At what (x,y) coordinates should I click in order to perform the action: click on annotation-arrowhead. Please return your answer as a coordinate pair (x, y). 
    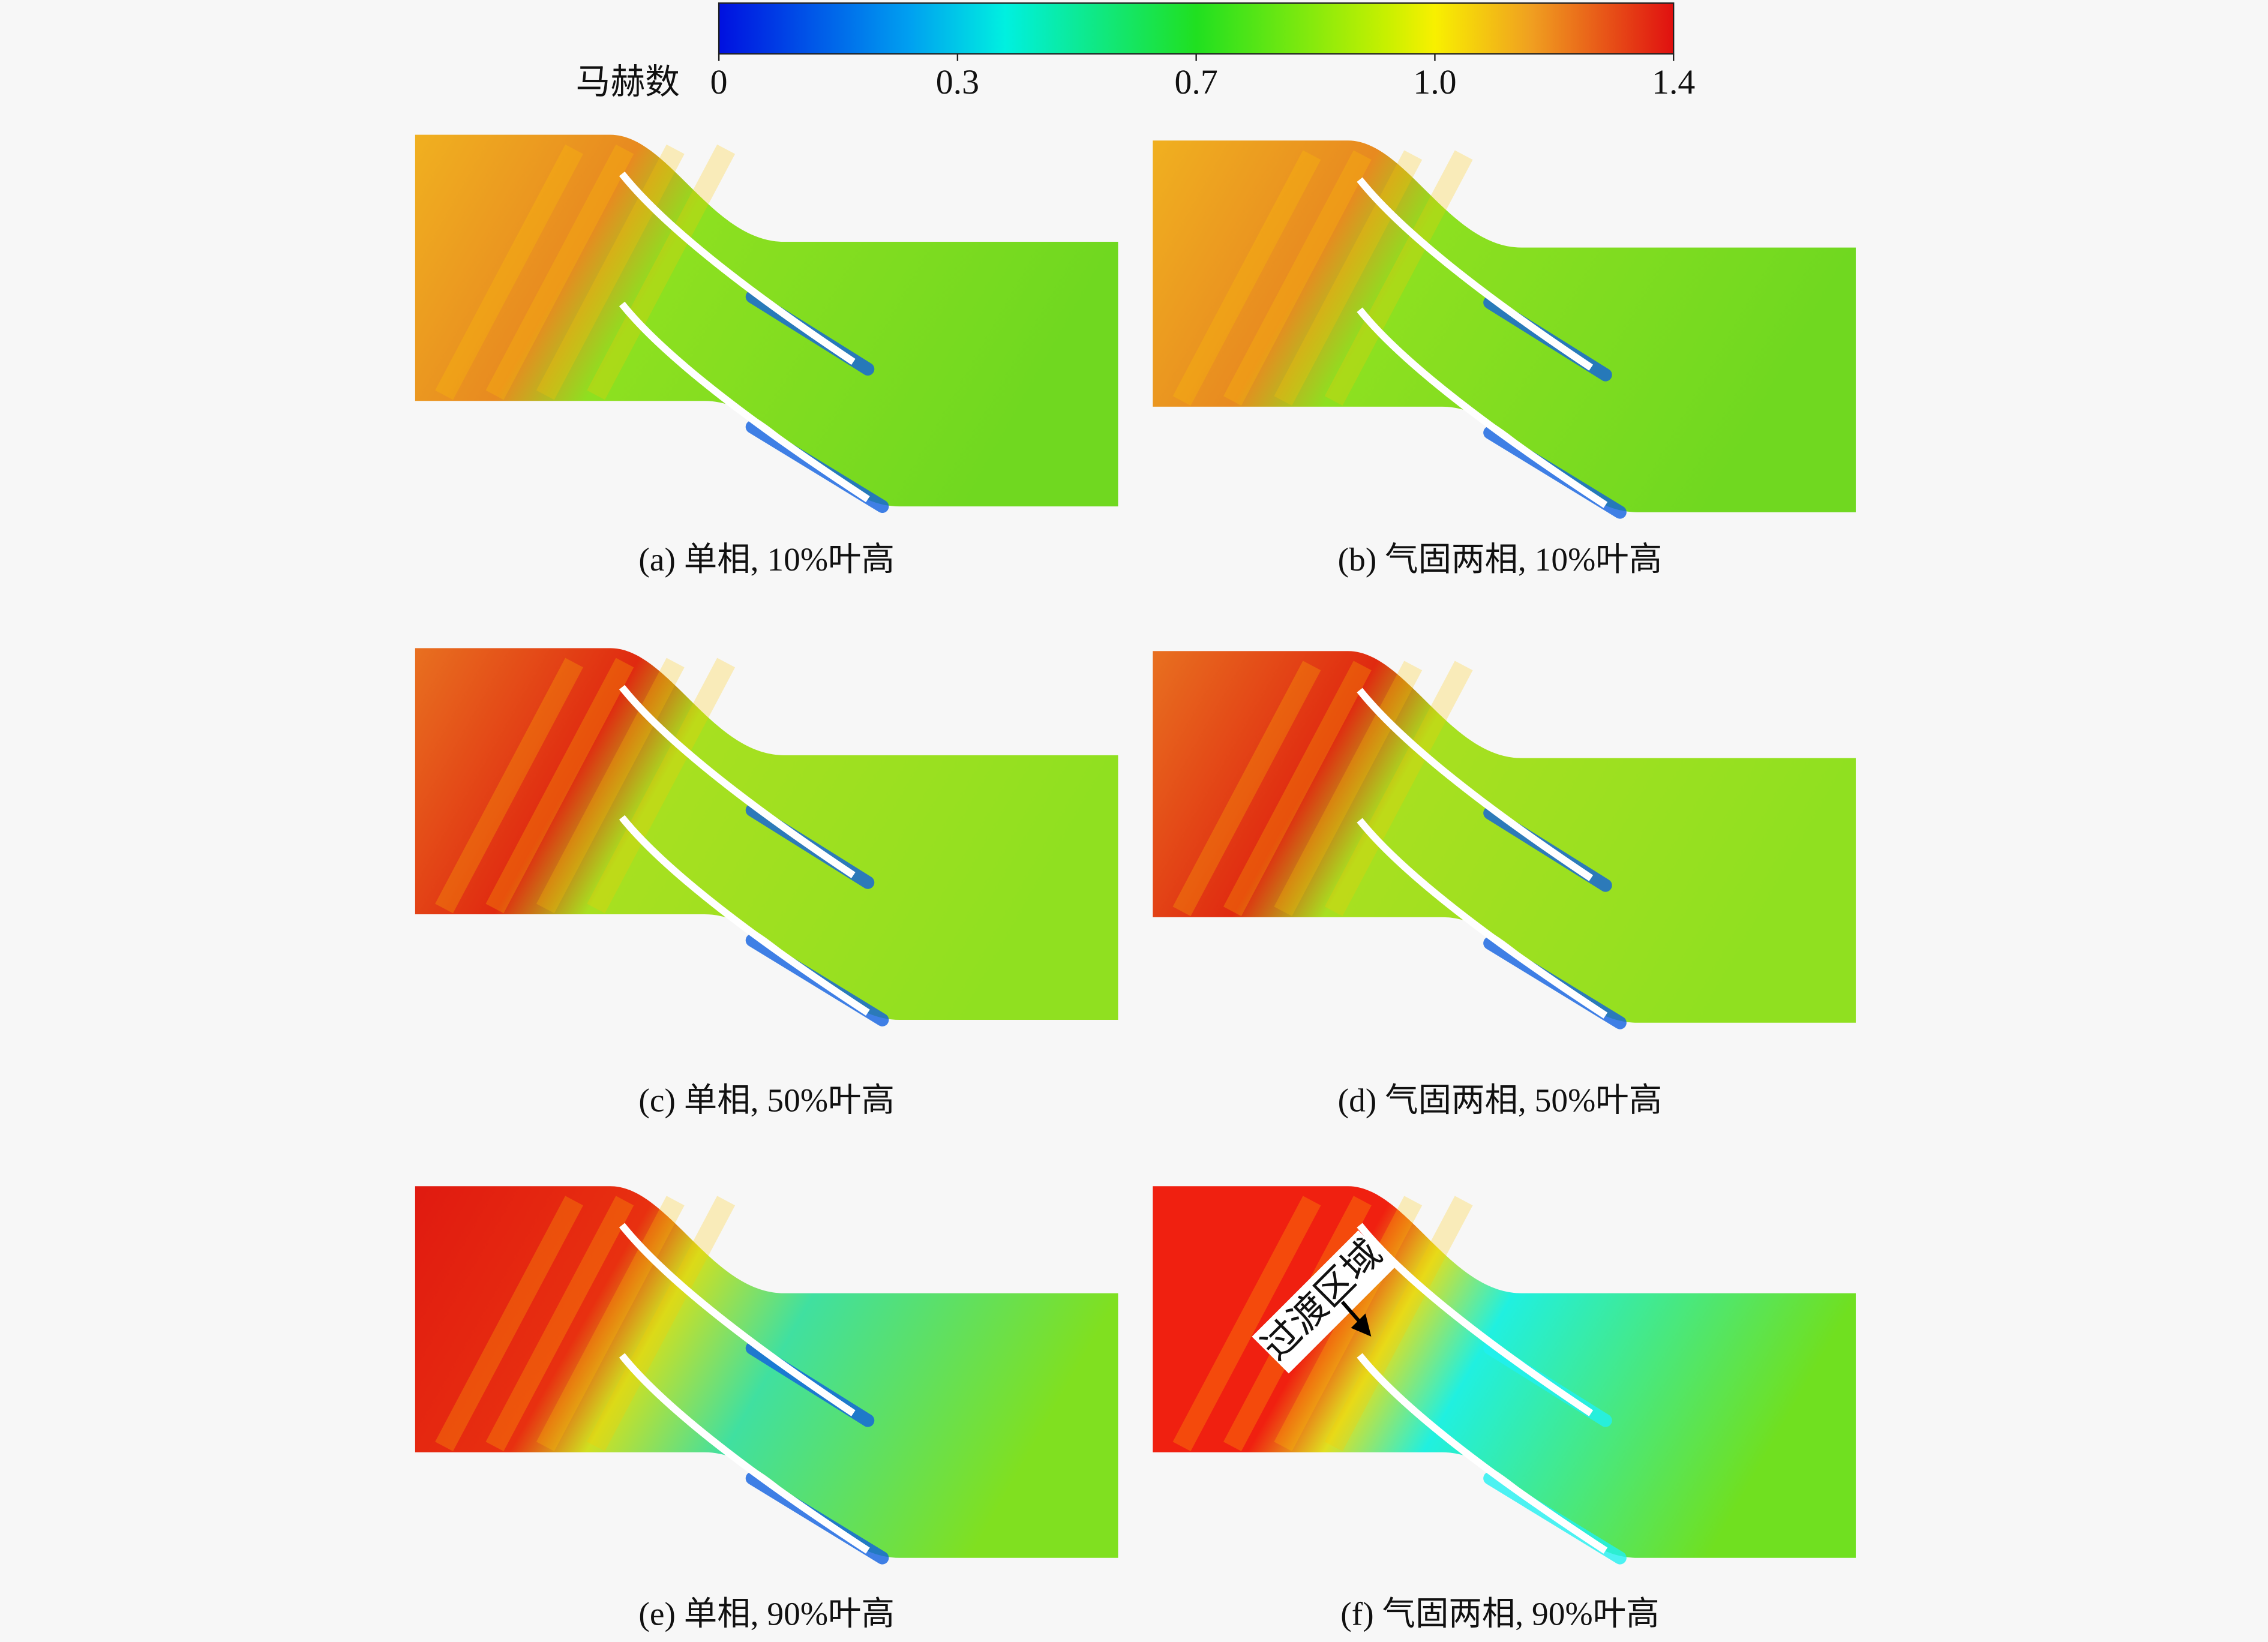
    Looking at the image, I should click on (1362, 1325).